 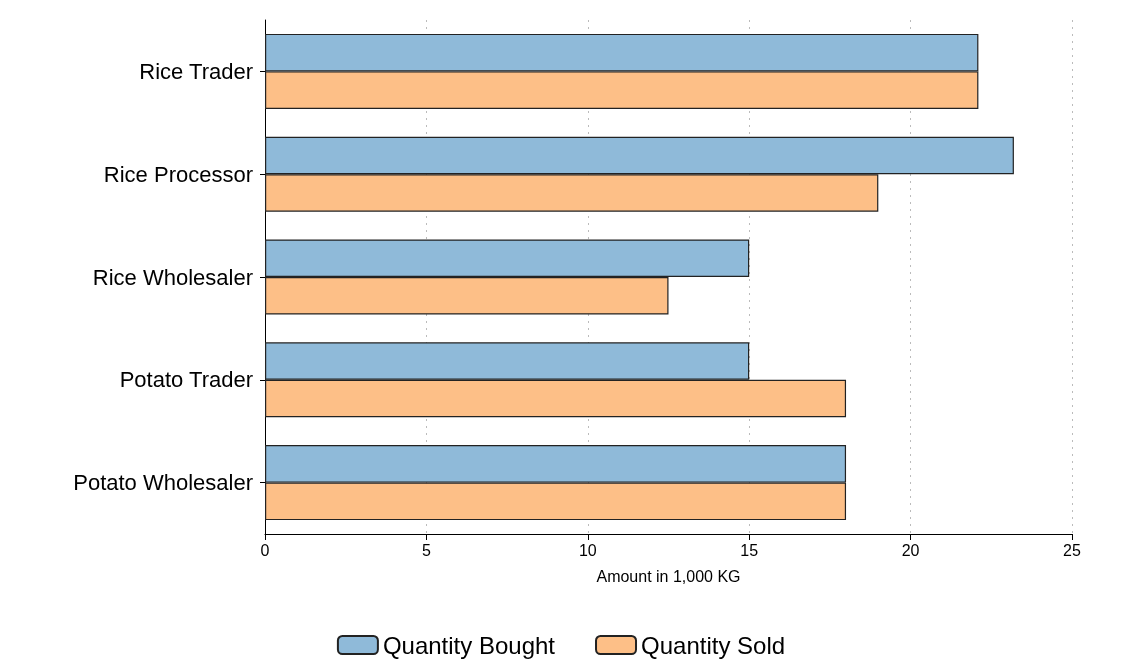 What do you see at coordinates (426, 550) in the screenshot?
I see `x-tick-label: 5` at bounding box center [426, 550].